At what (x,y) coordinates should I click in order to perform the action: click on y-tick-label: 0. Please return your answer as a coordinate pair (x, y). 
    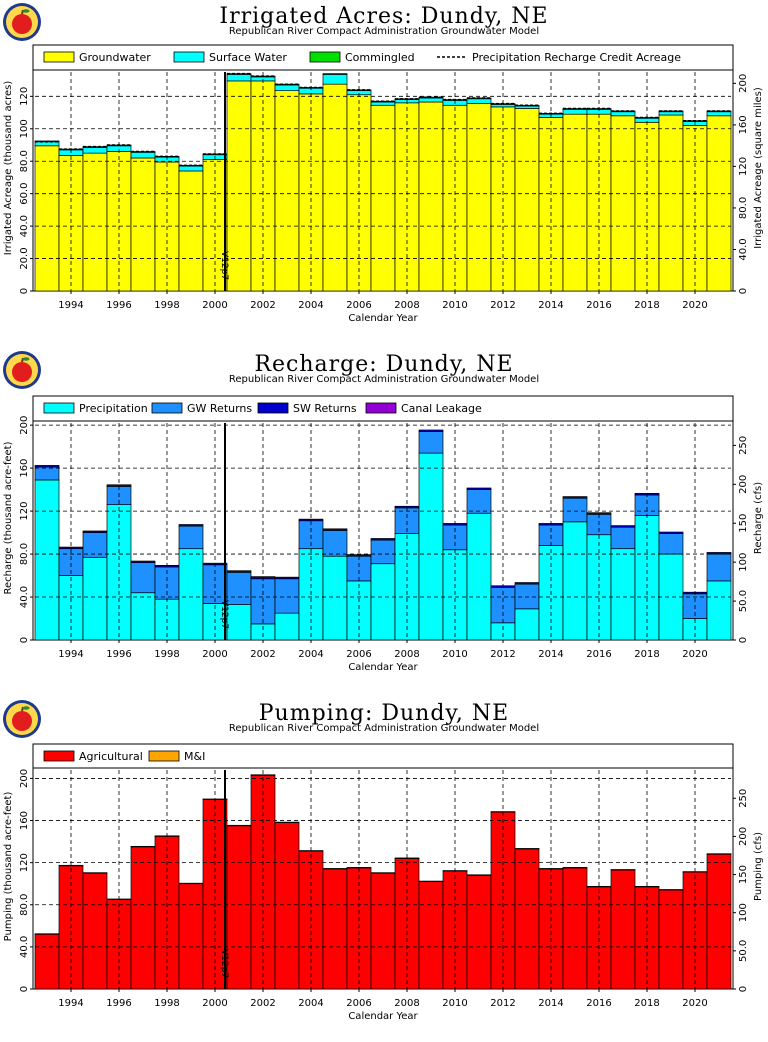
    Looking at the image, I should click on (24, 291).